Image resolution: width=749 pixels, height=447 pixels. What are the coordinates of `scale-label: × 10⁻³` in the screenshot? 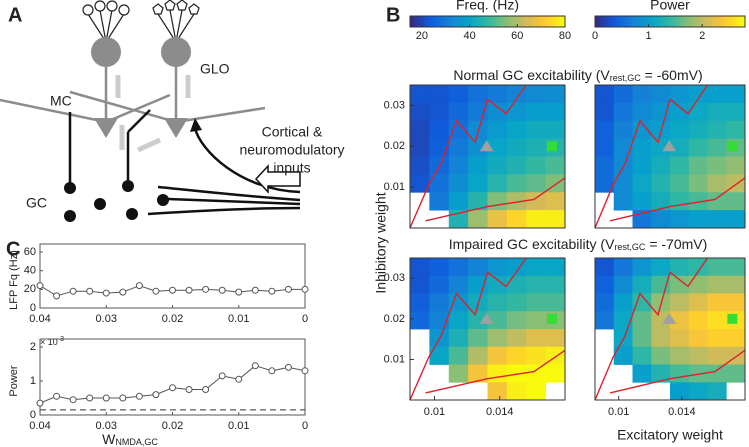 It's located at (52, 342).